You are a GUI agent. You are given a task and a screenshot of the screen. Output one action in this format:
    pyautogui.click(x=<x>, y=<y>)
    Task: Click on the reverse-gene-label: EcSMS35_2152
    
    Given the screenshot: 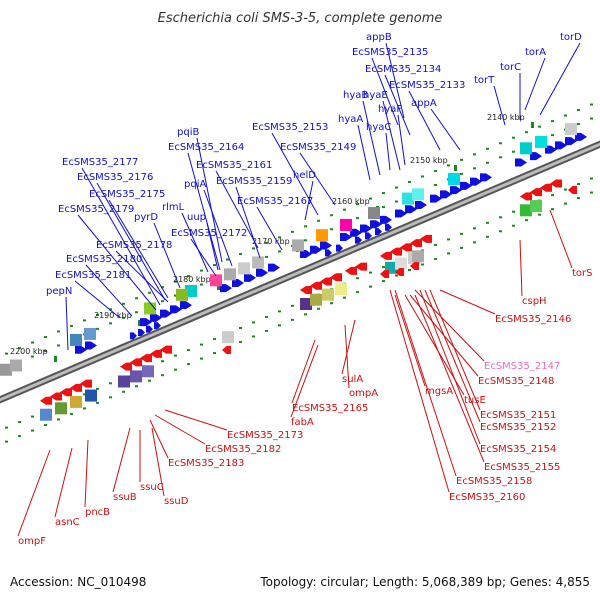 What is the action you would take?
    pyautogui.click(x=518, y=427)
    